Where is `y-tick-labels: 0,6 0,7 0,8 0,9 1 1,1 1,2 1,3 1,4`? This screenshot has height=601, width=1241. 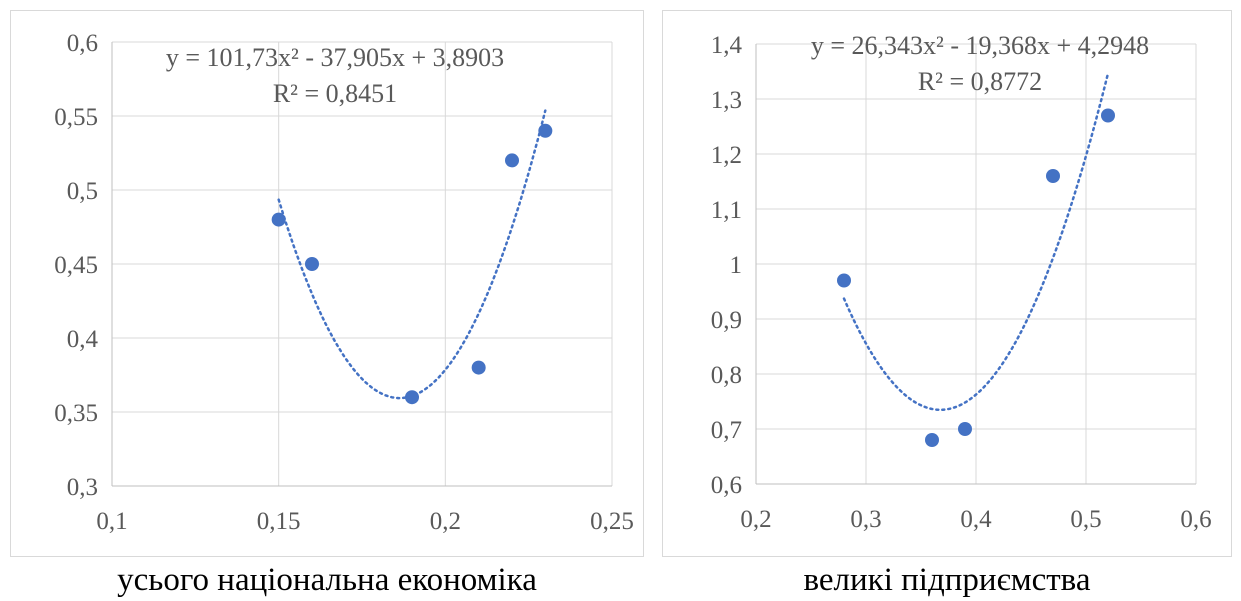 y-tick-labels: 0,6 0,7 0,8 0,9 1 1,1 1,2 1,3 1,4 is located at coordinates (727, 265).